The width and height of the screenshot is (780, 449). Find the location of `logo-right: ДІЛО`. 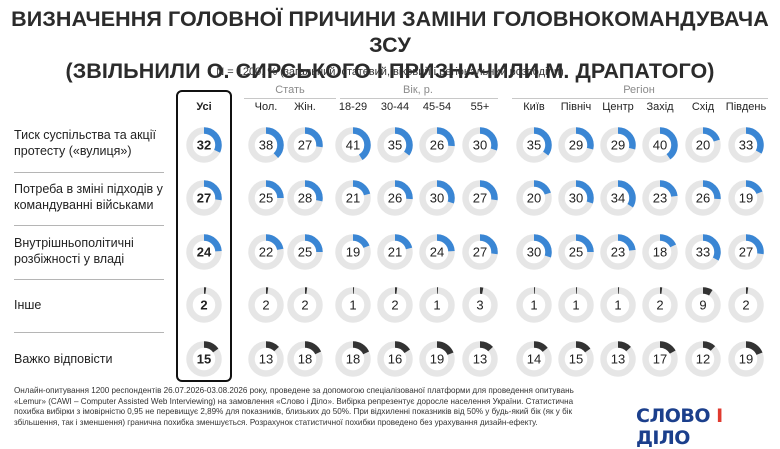

logo-right: ДІЛО is located at coordinates (663, 438).